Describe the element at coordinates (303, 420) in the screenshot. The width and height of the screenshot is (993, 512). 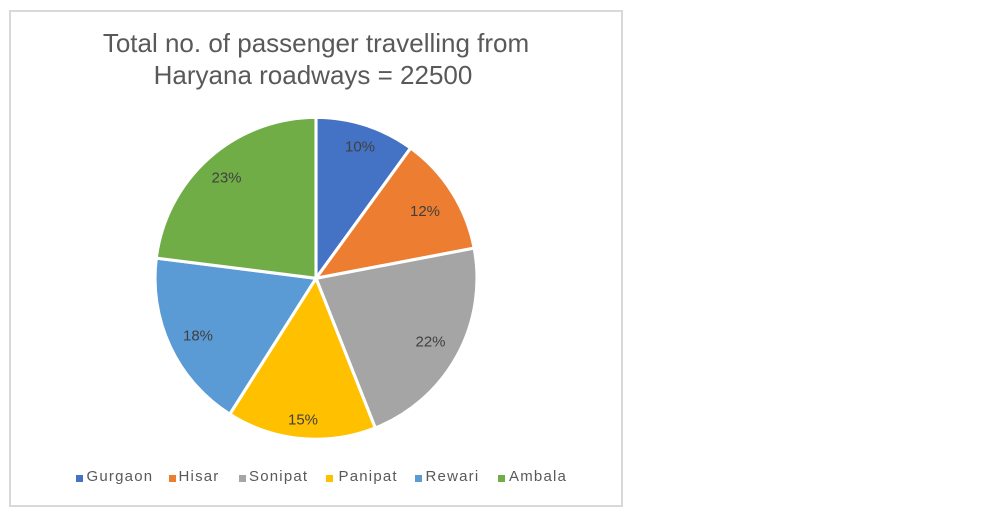
I see `svg-text: 15%` at that location.